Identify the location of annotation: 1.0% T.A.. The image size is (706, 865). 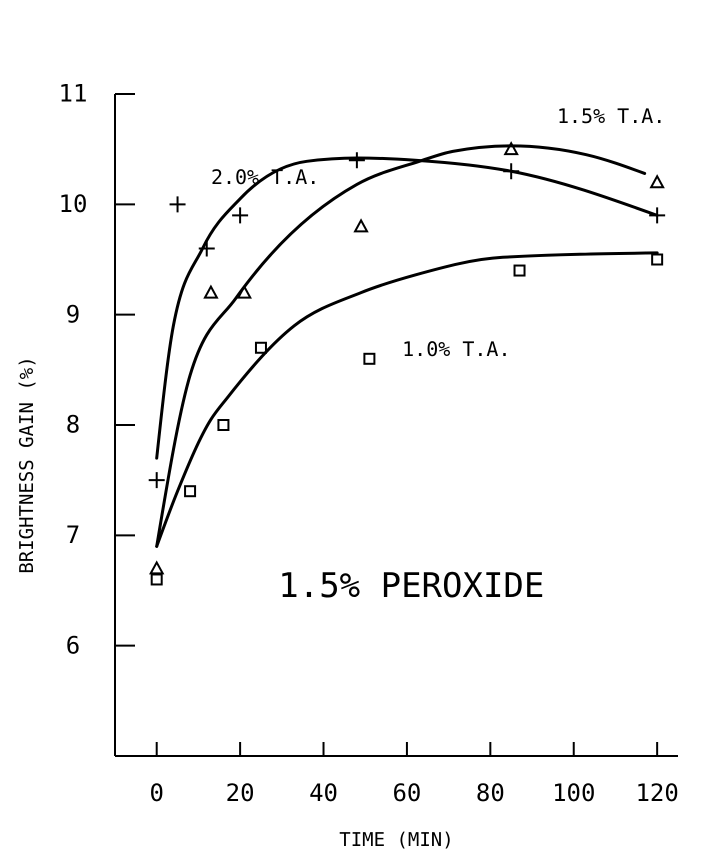
(456, 348).